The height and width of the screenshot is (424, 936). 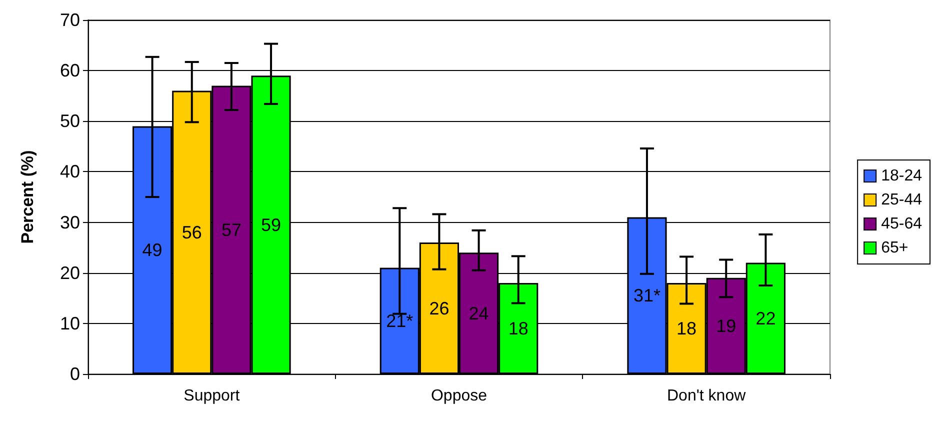 I want to click on y-tick-label: 30, so click(x=70, y=222).